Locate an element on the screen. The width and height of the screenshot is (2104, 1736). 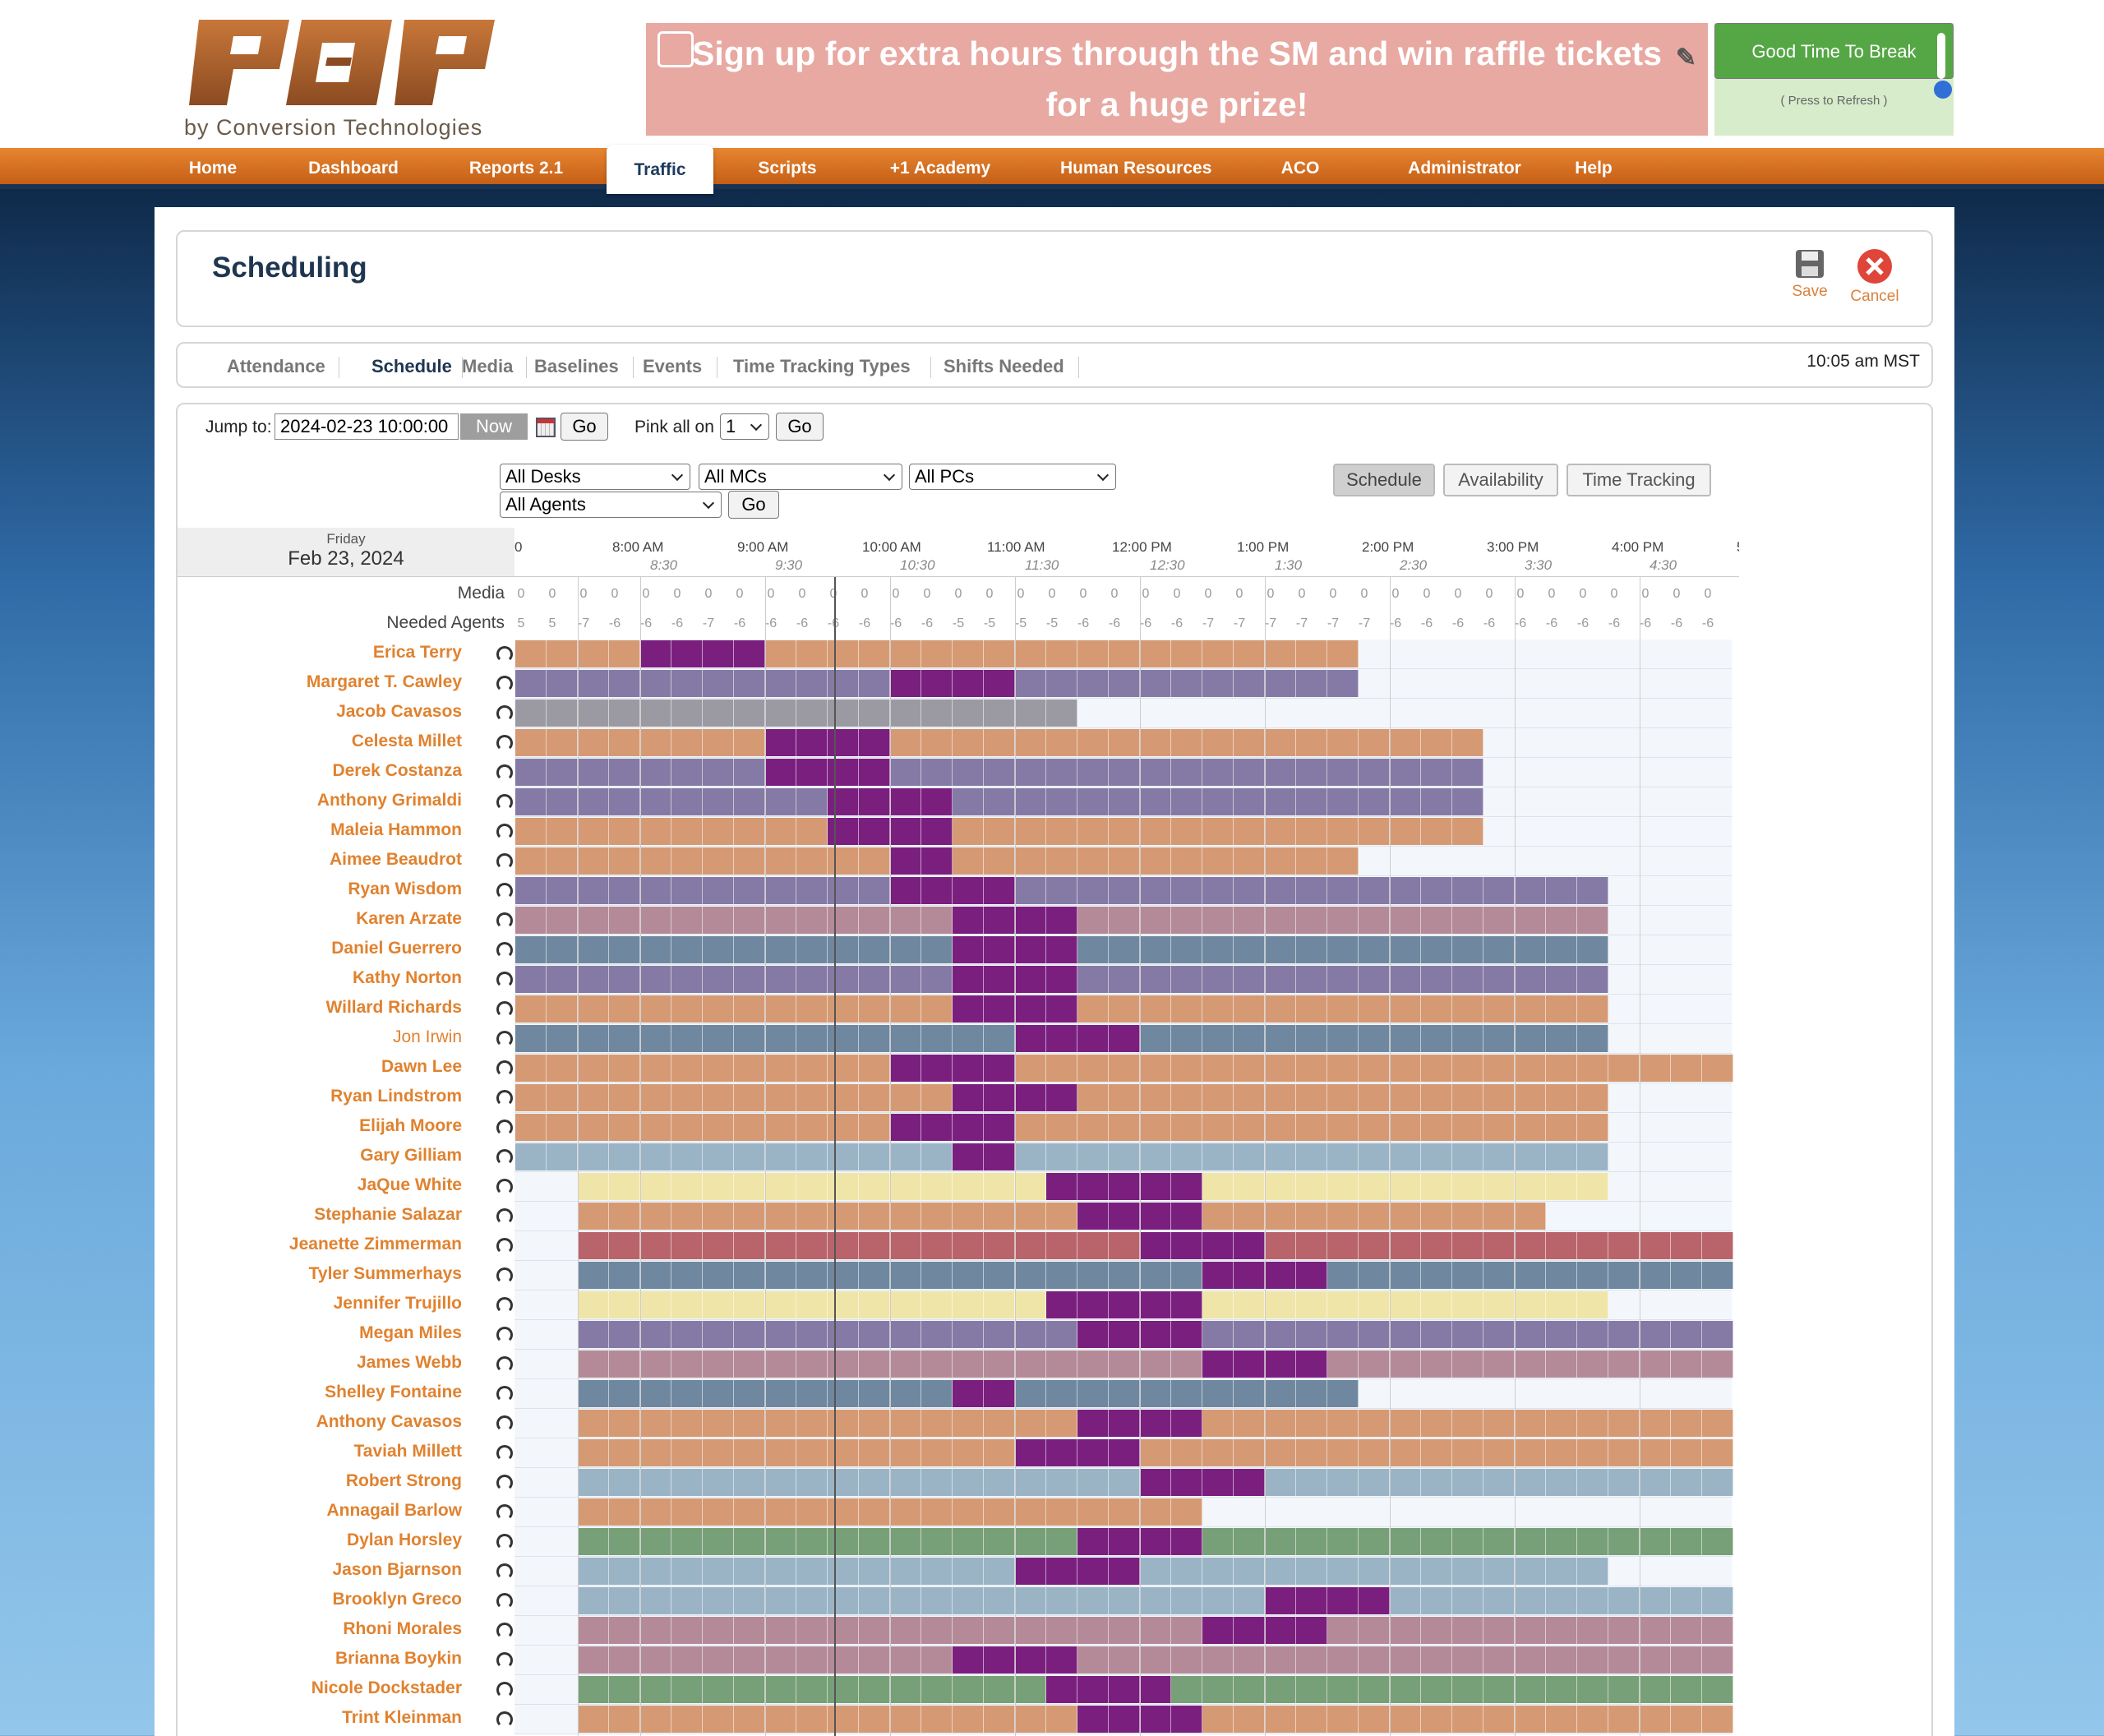
agent-name: Margaret T. Cawley is located at coordinates (384, 682).